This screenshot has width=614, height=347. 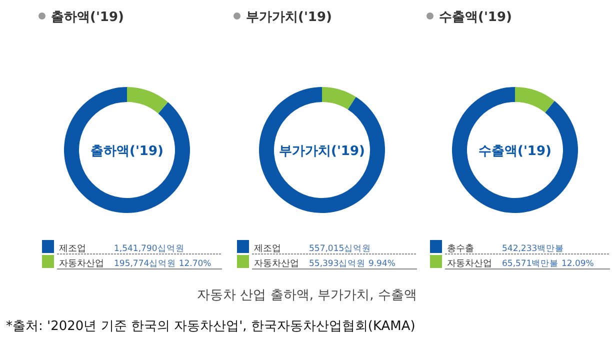 I want to click on text: *출처: '2020년 기준 한국의 자동차산업', 한국자동차산업협회(KAMA), so click(x=211, y=326).